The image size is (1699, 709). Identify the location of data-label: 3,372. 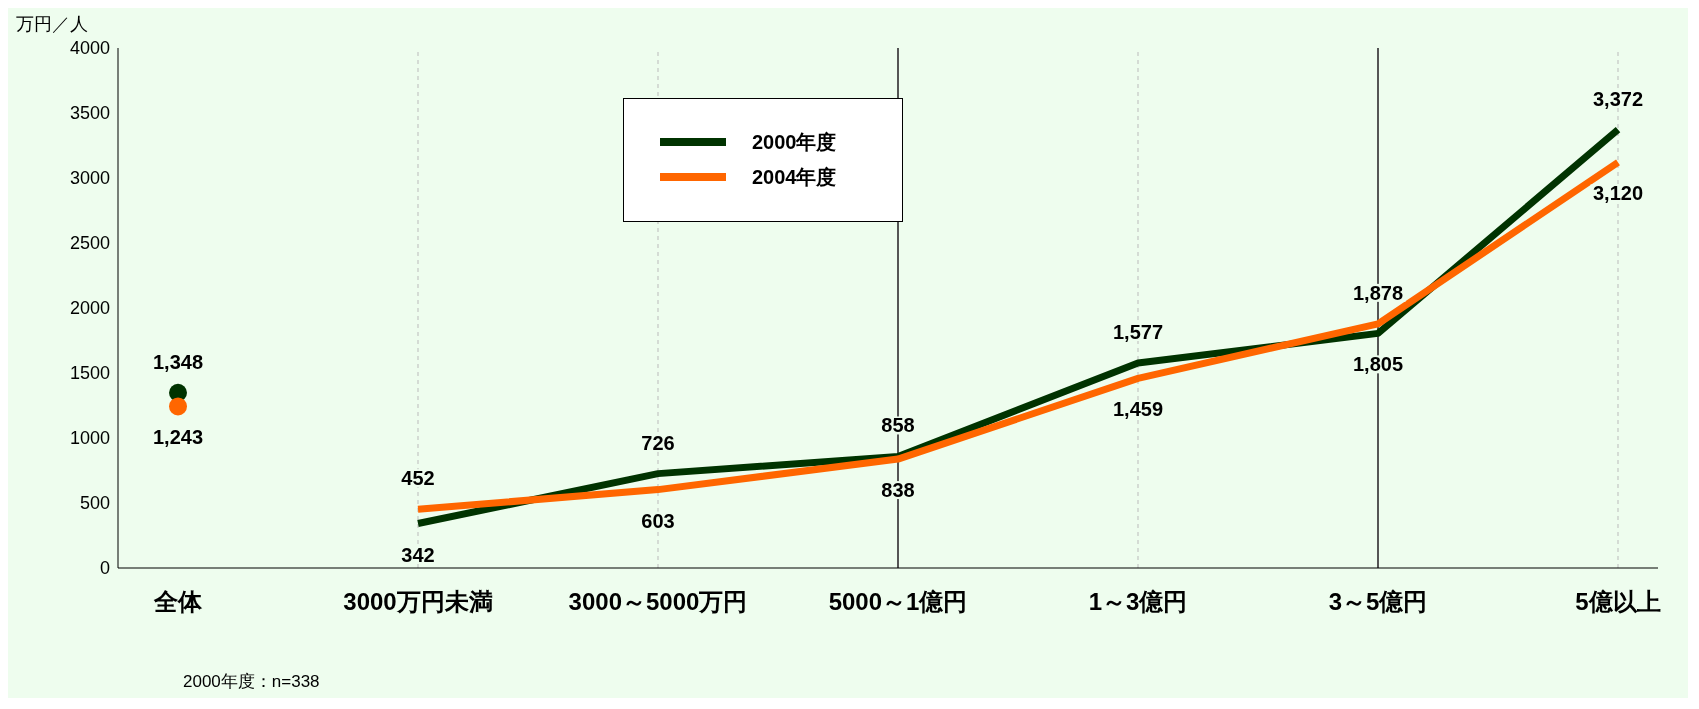
(1618, 98).